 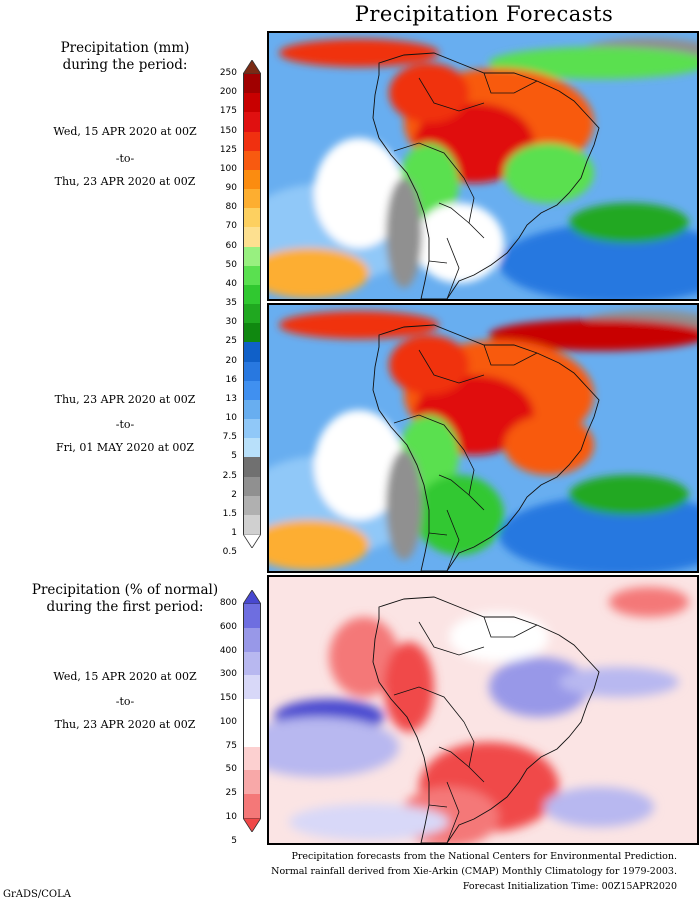 I want to click on panel2-separator: -to-, so click(x=125, y=424).